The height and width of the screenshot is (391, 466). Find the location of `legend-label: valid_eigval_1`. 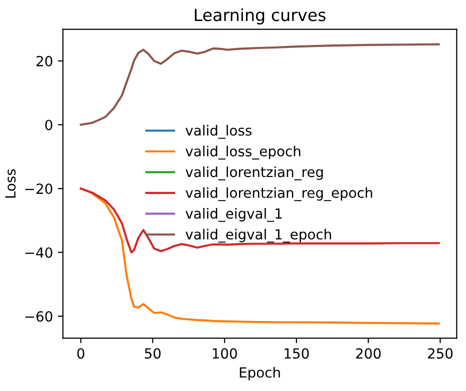

legend-label: valid_eigval_1 is located at coordinates (234, 215).